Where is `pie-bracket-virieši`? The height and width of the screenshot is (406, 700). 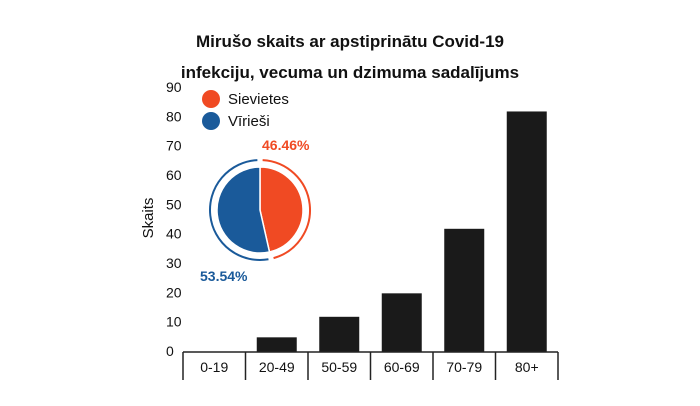 pie-bracket-virieši is located at coordinates (239, 210).